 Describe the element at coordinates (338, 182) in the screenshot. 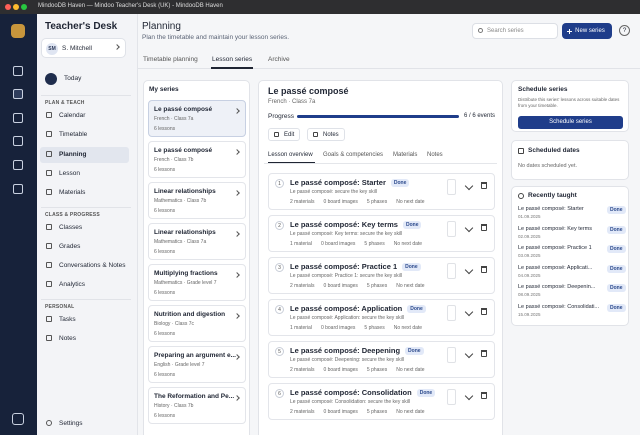

I see `lesson-title: Le passé composé: Starter` at that location.